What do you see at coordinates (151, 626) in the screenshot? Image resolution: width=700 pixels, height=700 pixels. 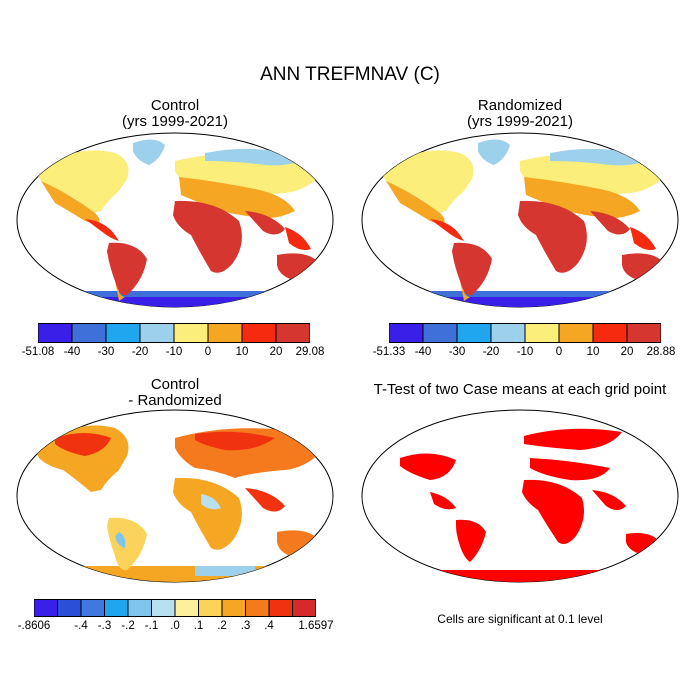 I see `colorbar-tick-label: -.1` at bounding box center [151, 626].